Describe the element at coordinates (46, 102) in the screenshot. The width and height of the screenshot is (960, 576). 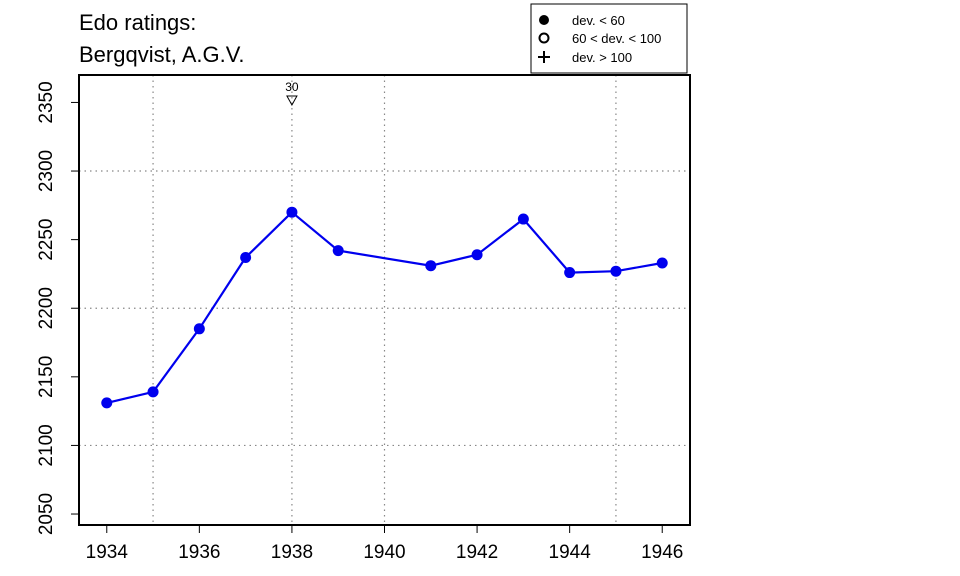
I see `y-tick-label: 2350` at that location.